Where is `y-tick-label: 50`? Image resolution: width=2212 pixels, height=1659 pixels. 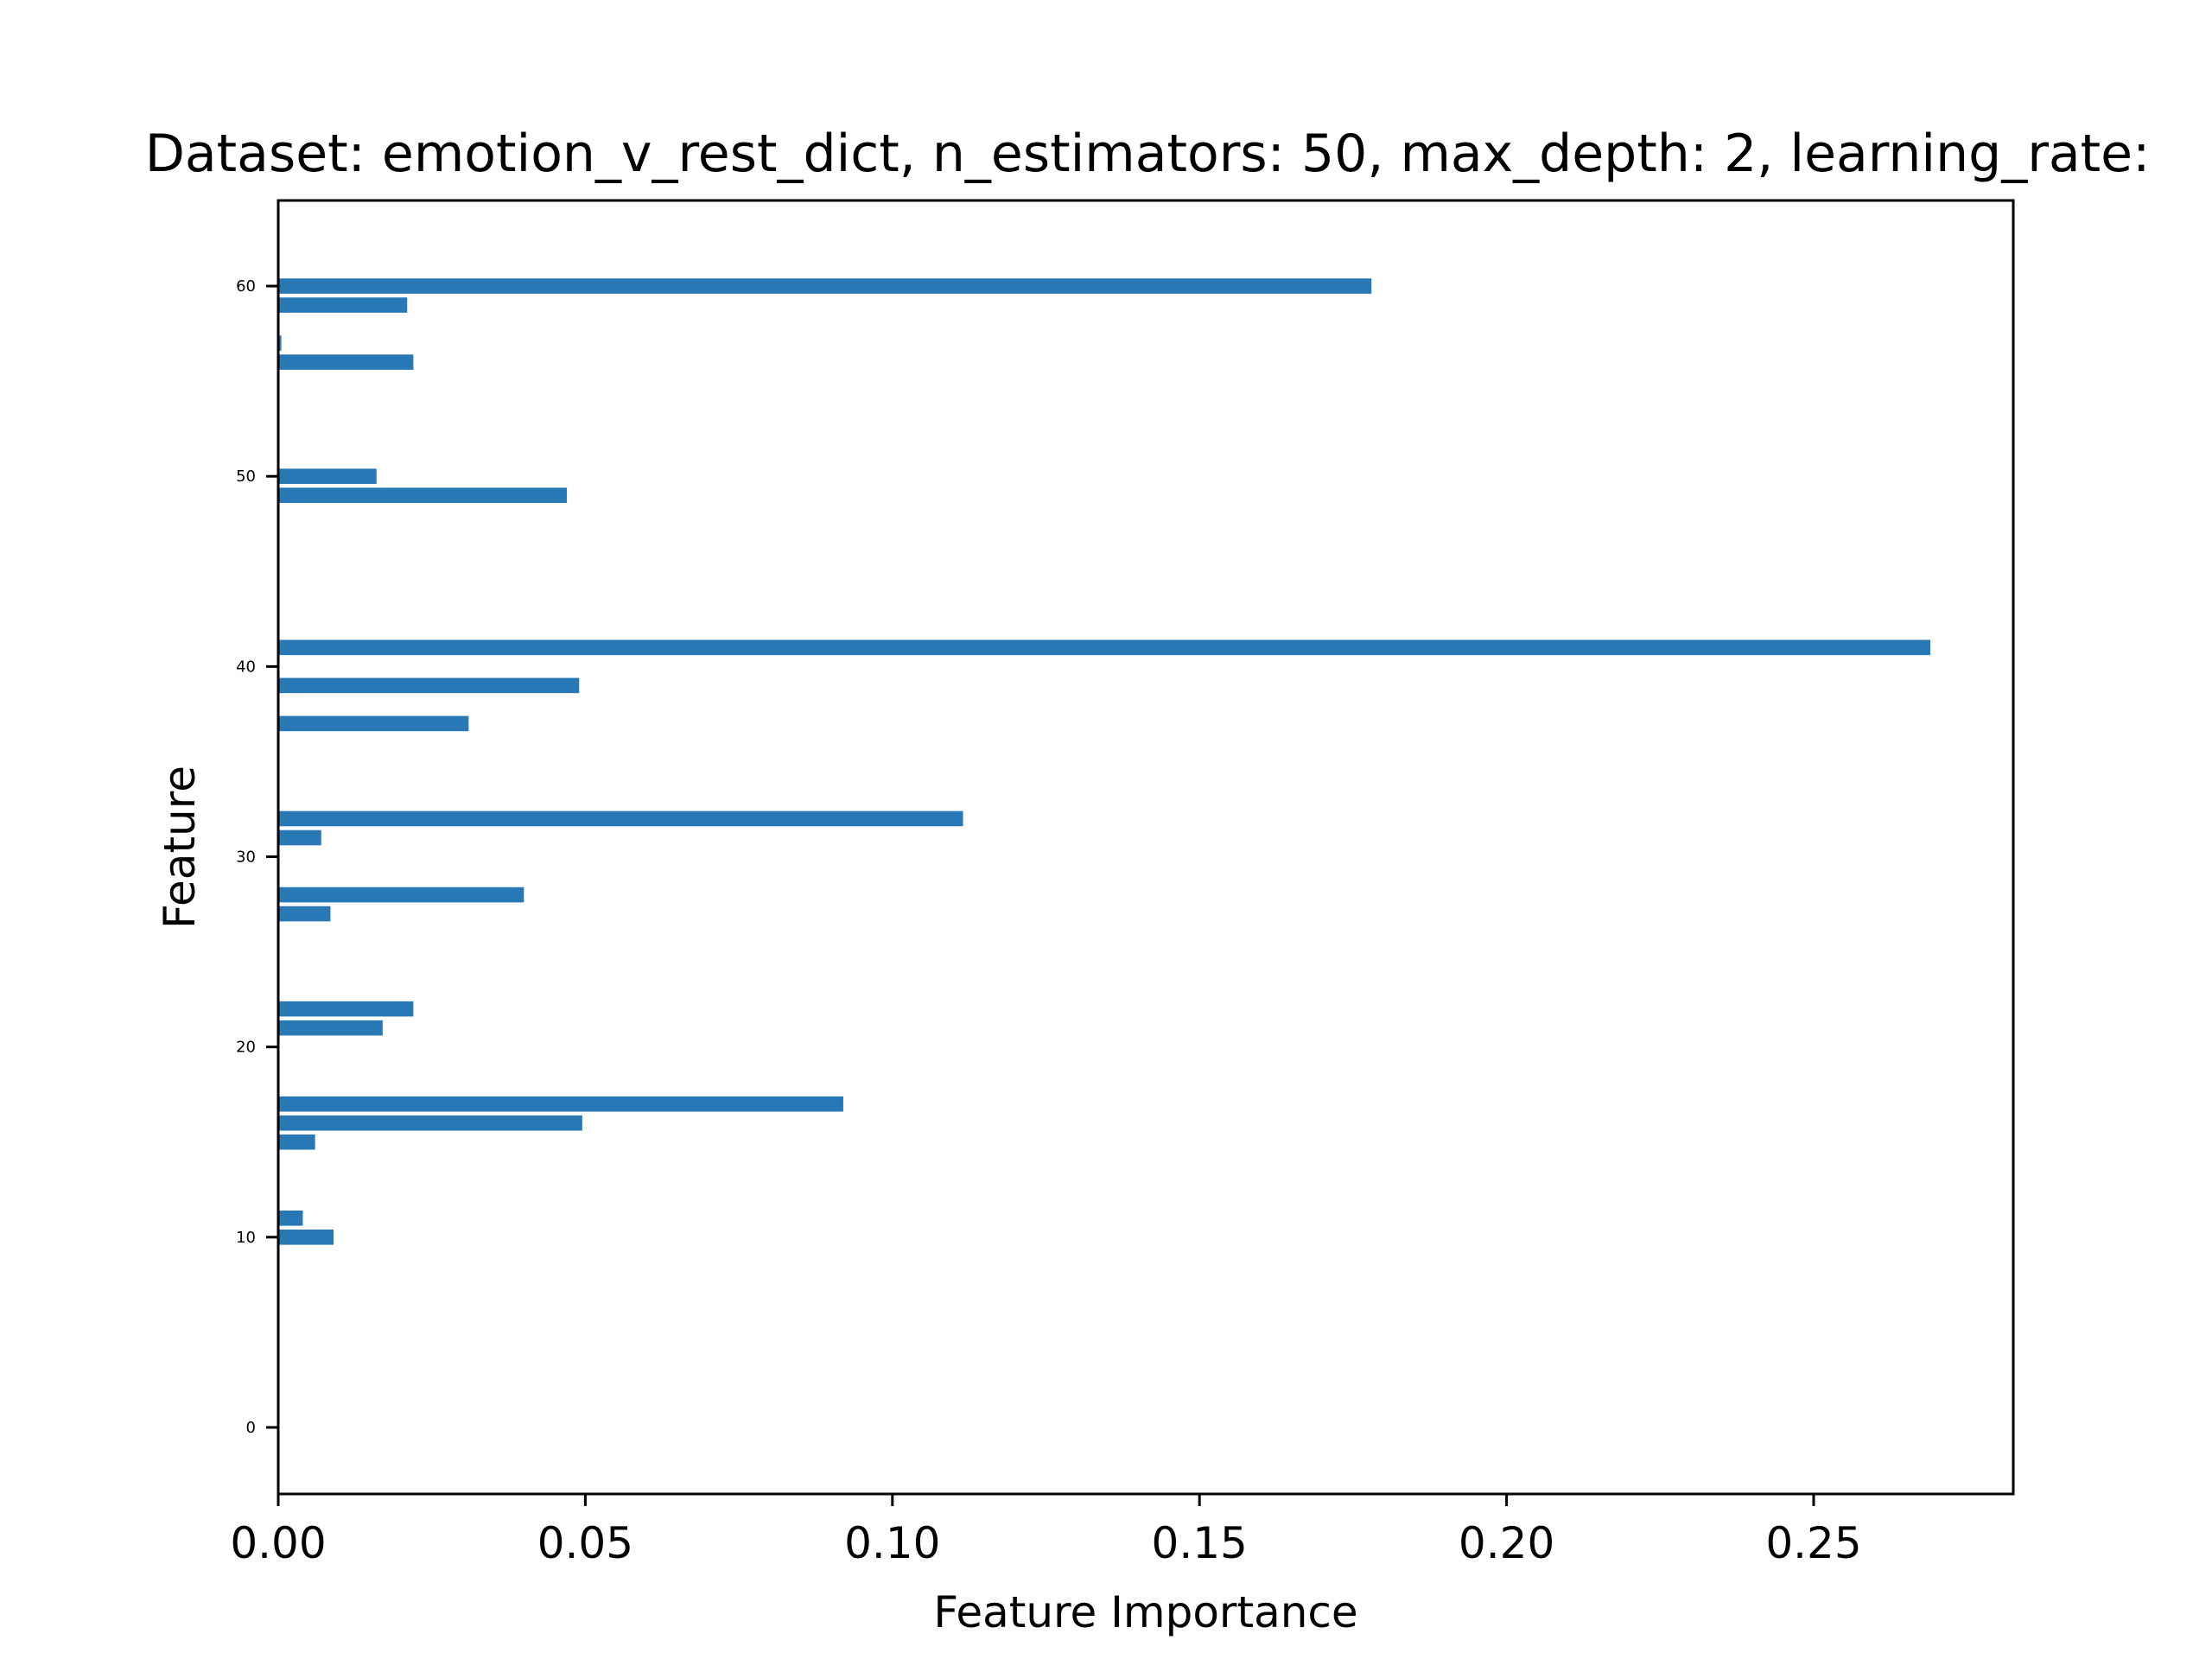 y-tick-label: 50 is located at coordinates (246, 477).